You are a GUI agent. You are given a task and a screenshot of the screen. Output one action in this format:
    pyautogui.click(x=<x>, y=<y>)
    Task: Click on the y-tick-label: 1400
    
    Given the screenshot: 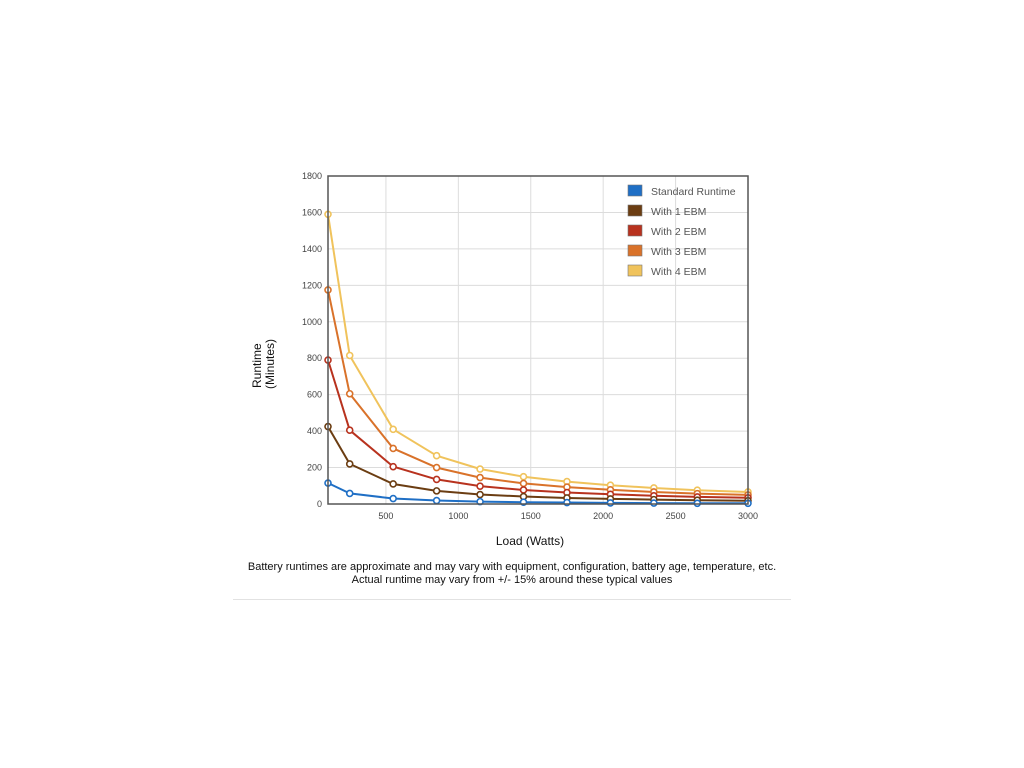 What is the action you would take?
    pyautogui.click(x=312, y=249)
    